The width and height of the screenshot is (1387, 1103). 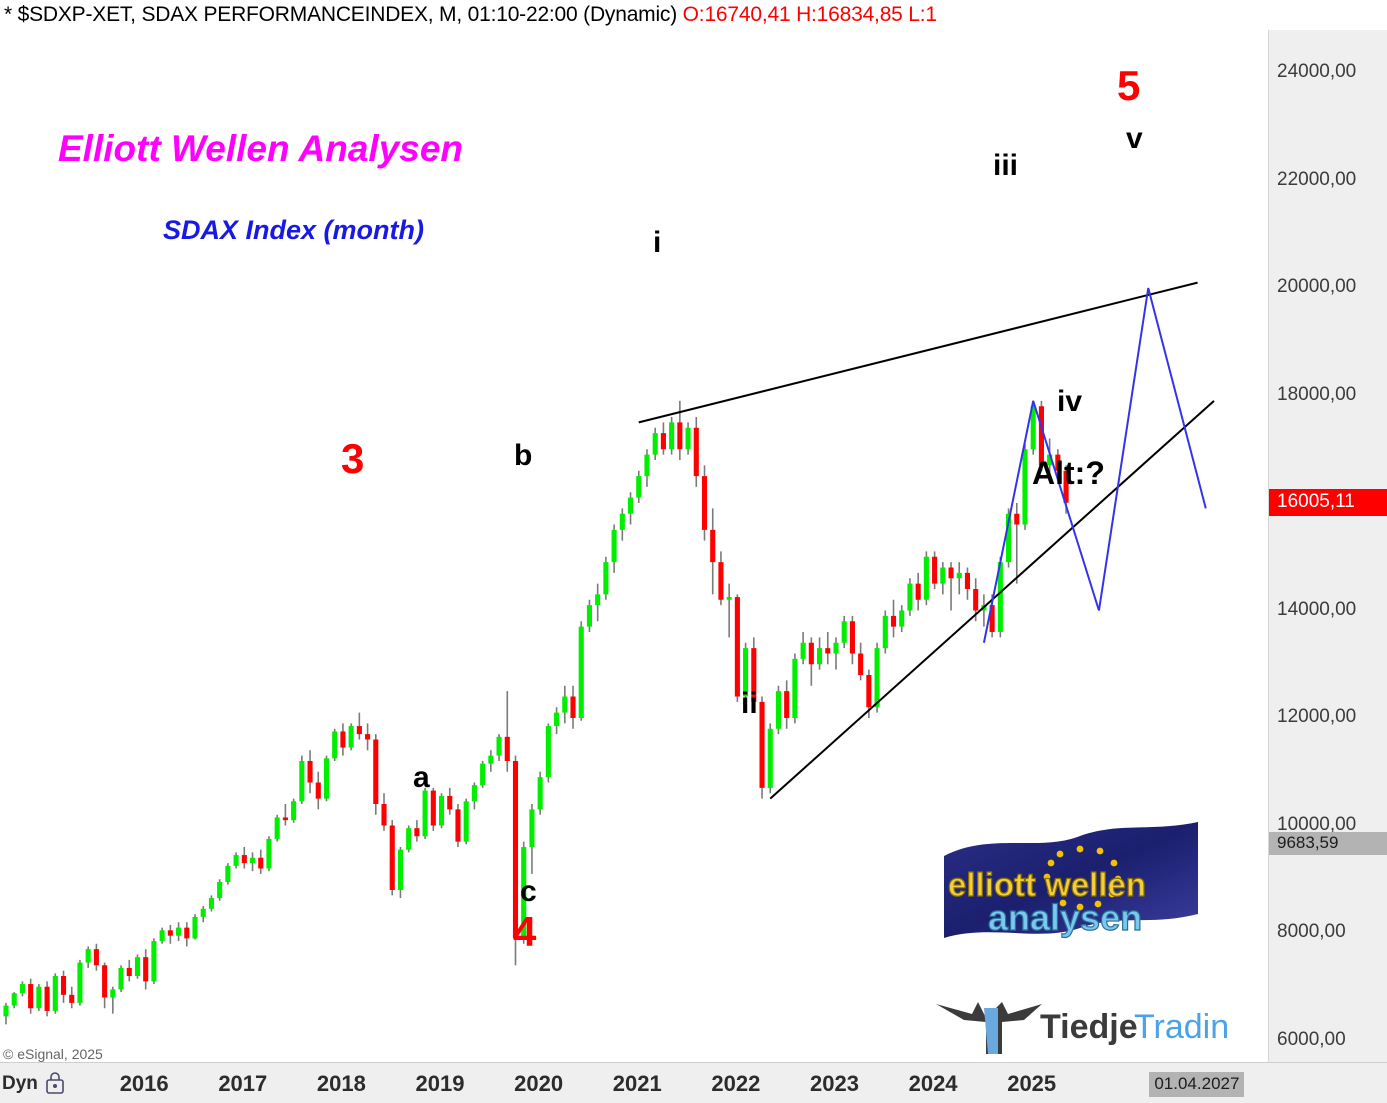 I want to click on bull-accent-shape, so click(x=991, y=1031).